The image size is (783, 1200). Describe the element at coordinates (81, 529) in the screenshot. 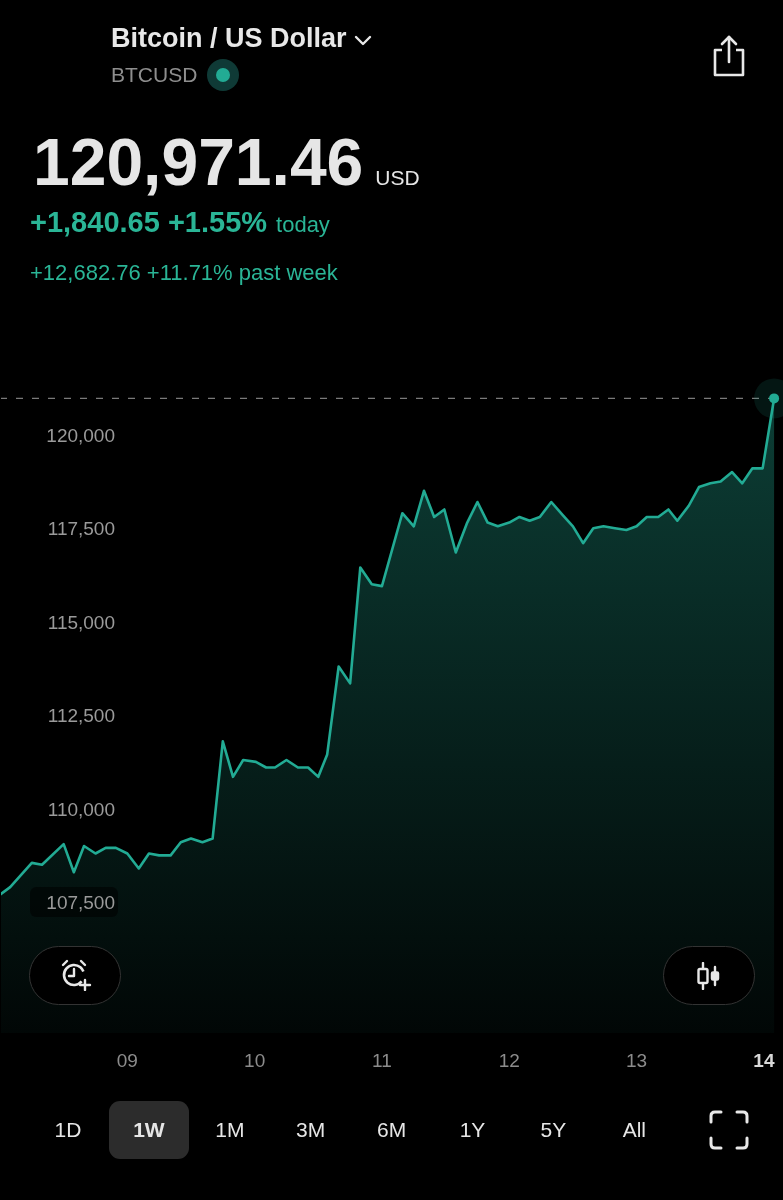

I see `y-tick-label: 117,500` at that location.